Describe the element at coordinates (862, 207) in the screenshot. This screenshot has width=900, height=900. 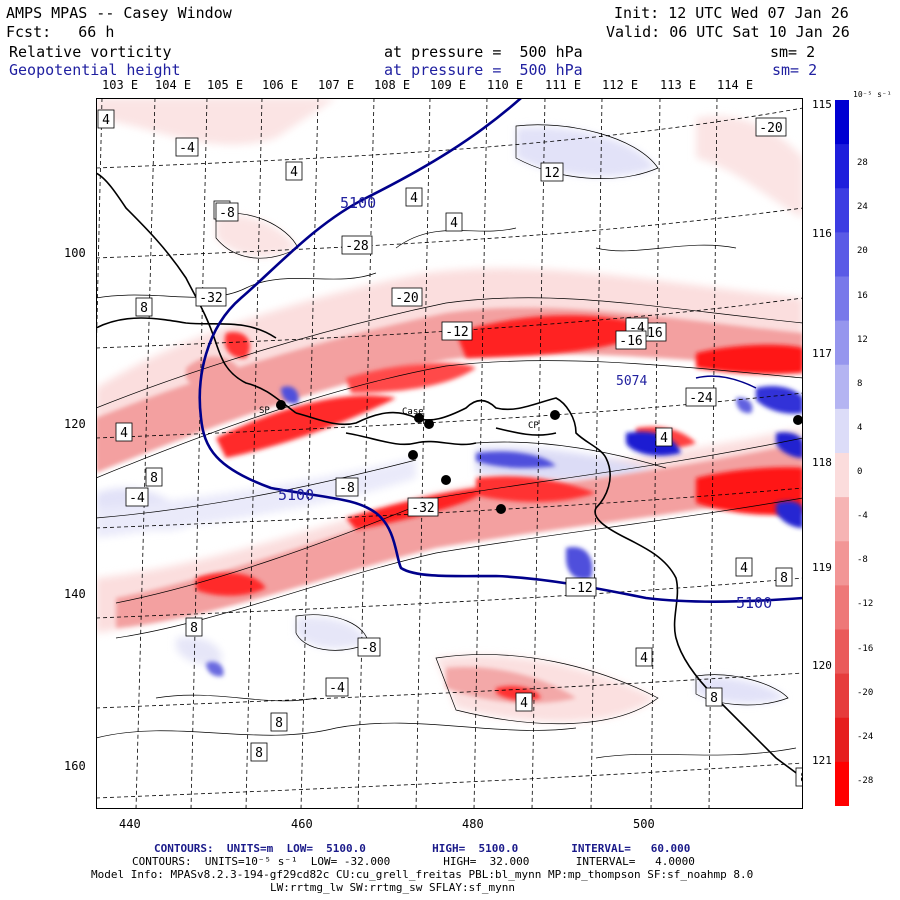
I see `colorbar-label: 24` at that location.